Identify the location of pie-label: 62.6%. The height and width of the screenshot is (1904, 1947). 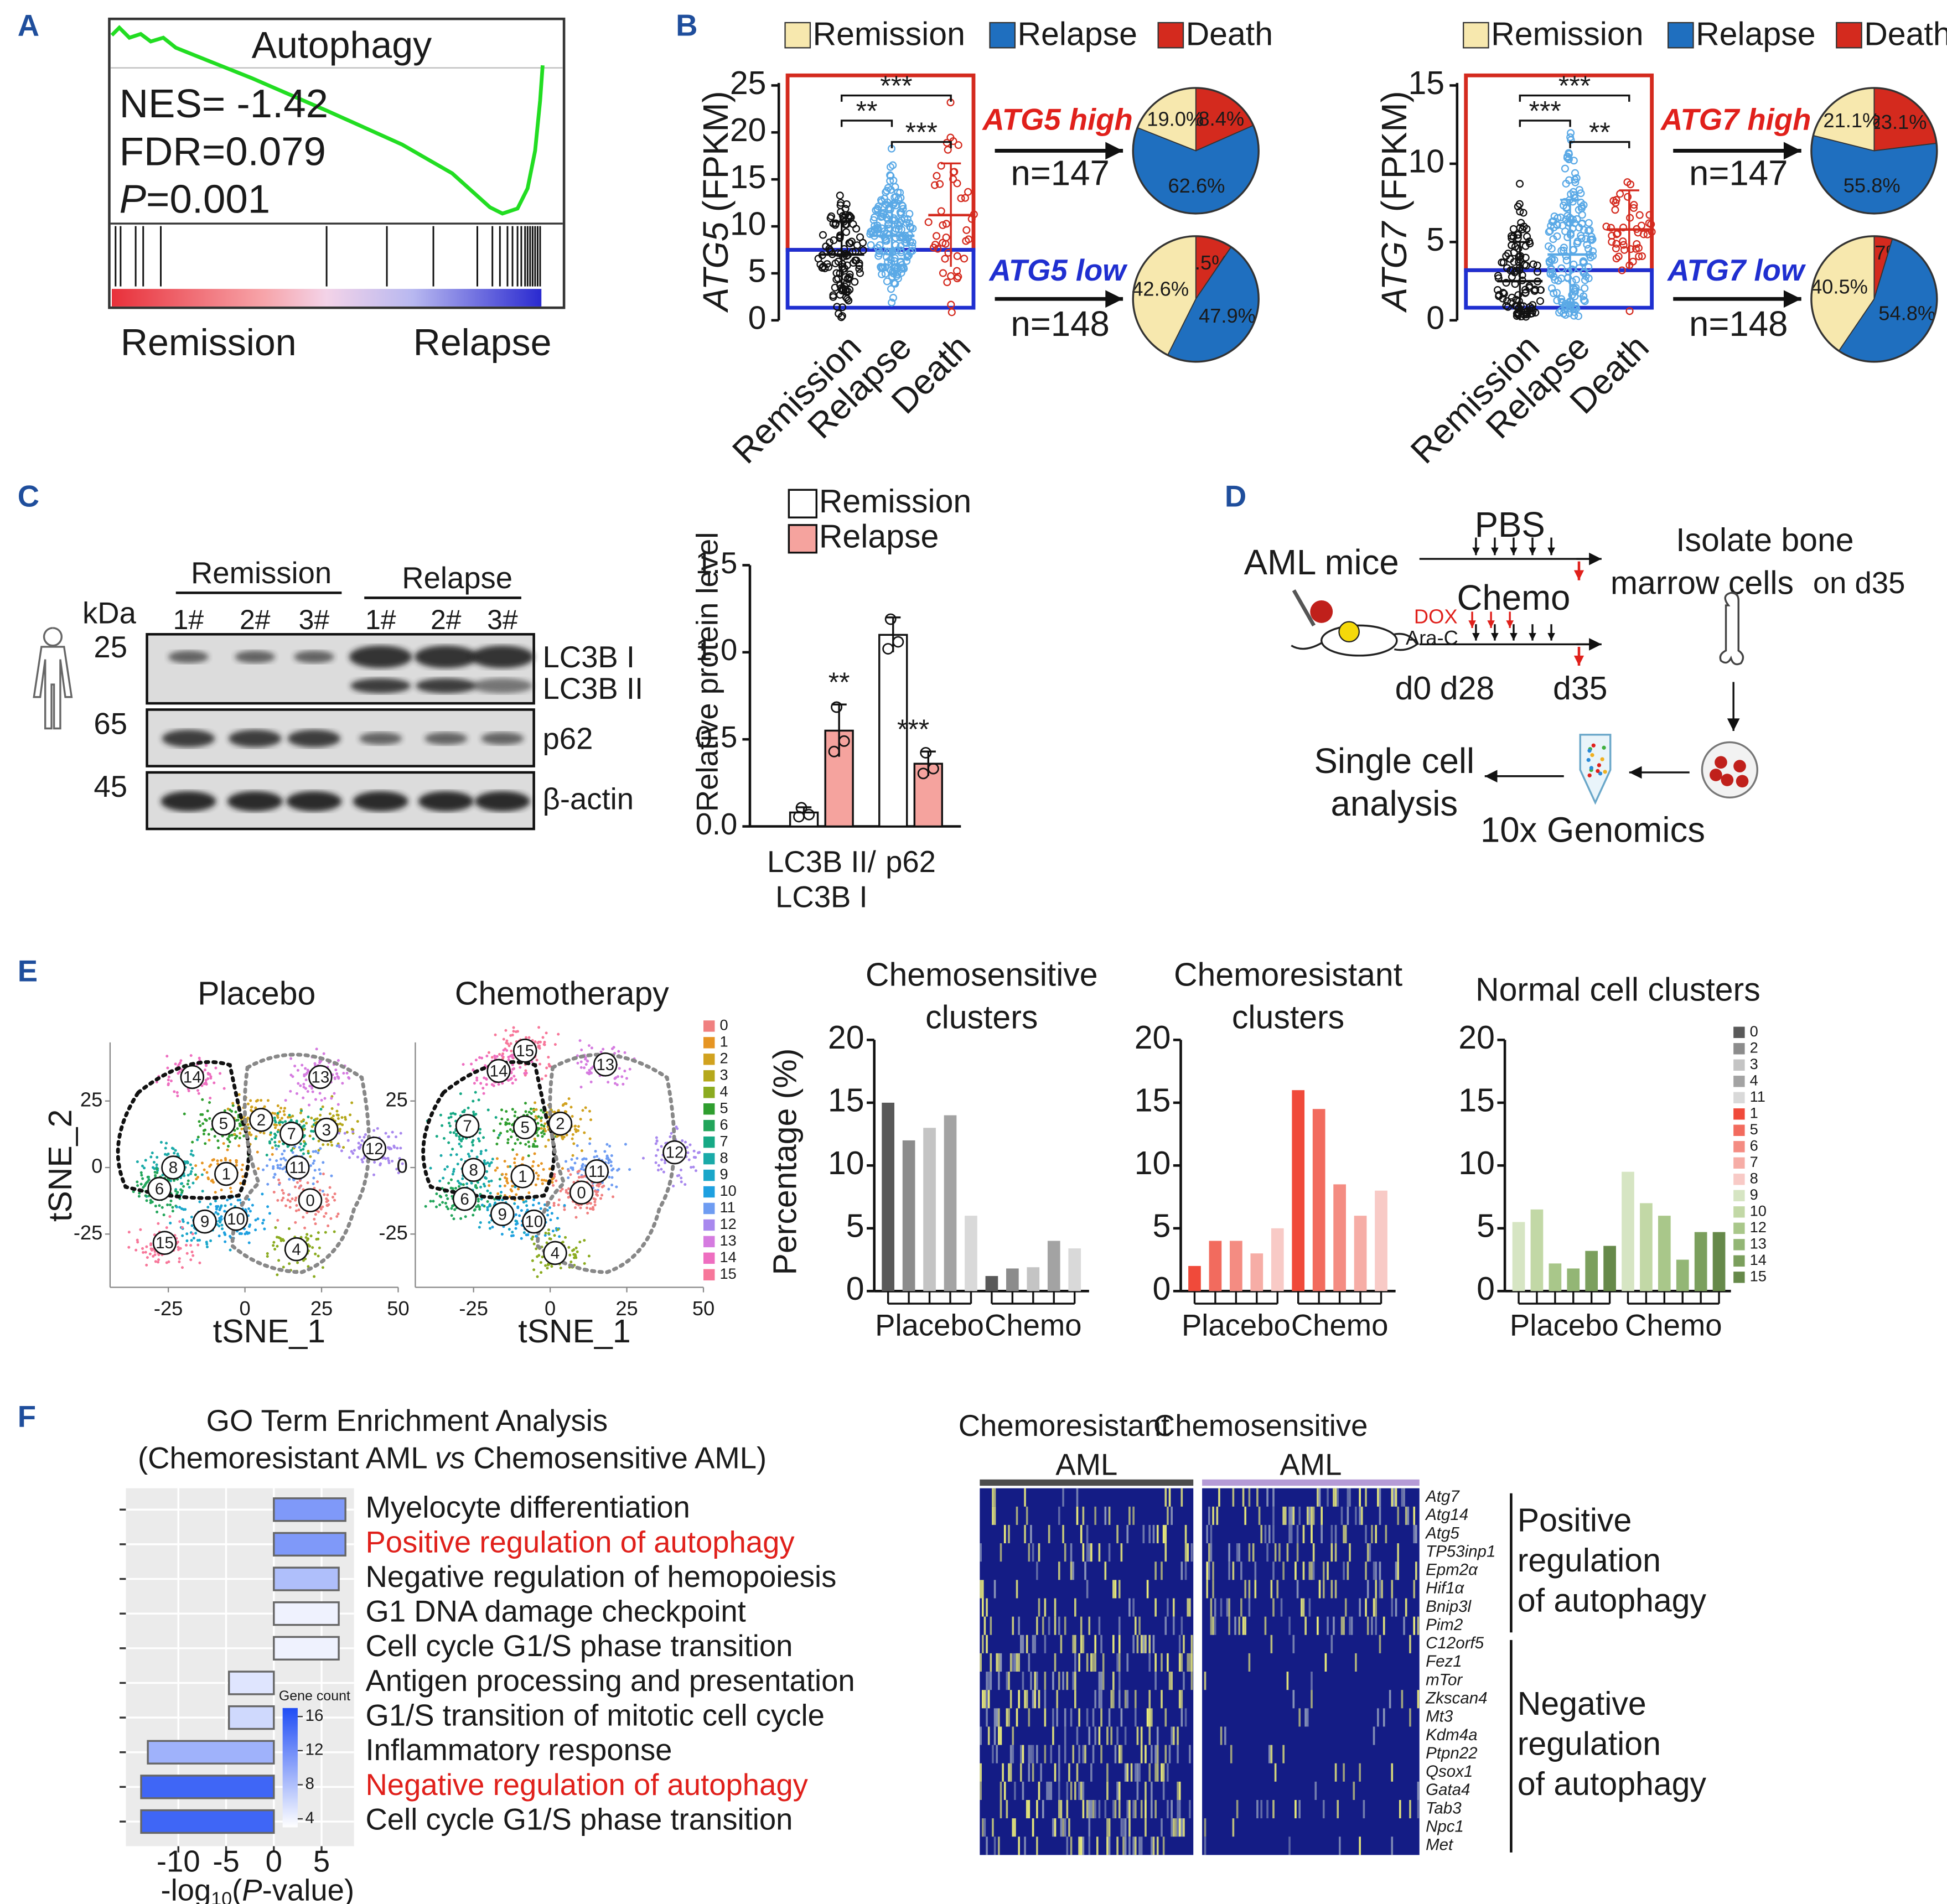
(1196, 185).